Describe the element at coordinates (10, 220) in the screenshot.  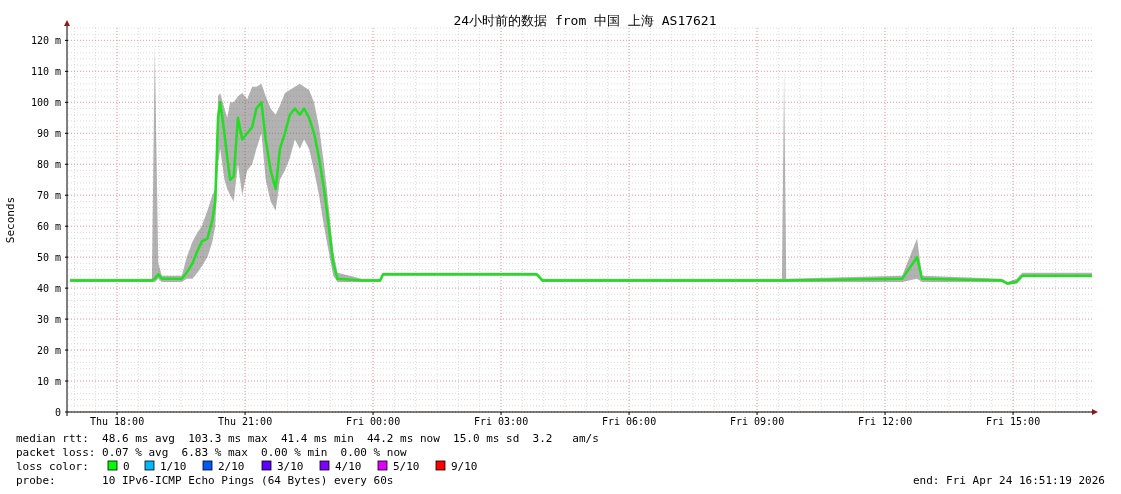
I see `y-axis-title: Seconds` at that location.